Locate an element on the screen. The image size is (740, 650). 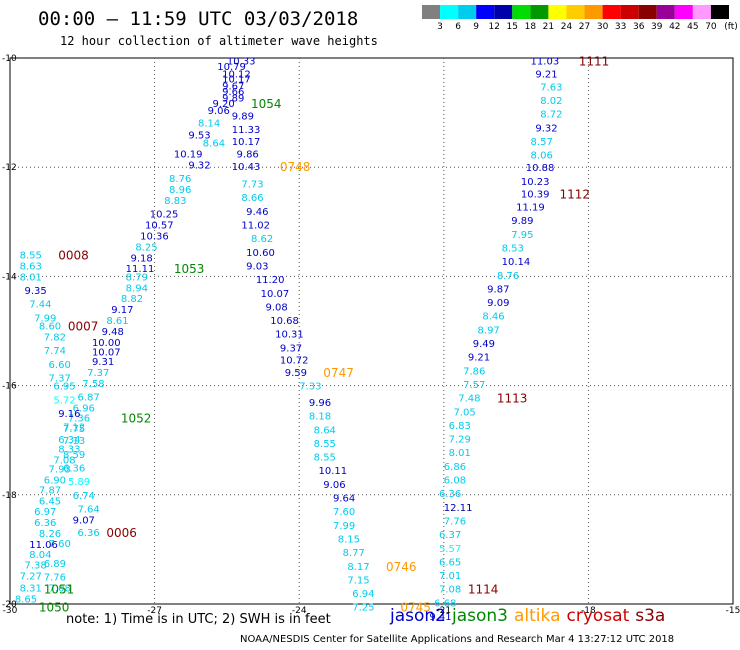
wave-height-value: 10.19 is located at coordinates (188, 155).